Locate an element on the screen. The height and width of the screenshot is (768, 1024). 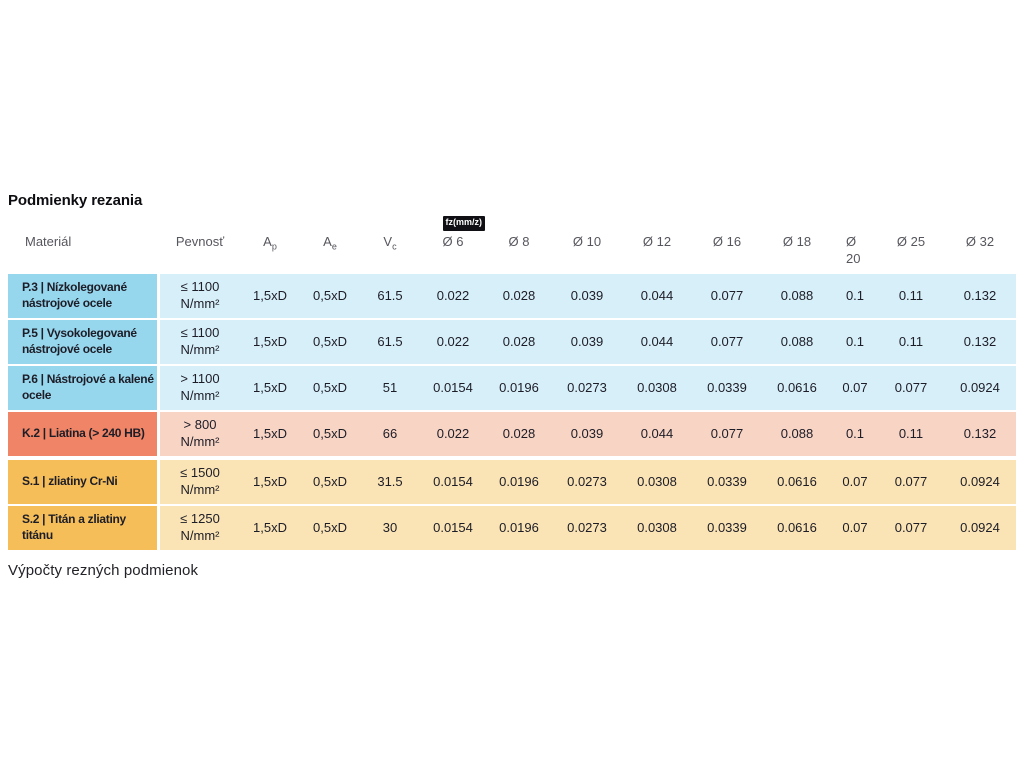
fz-value-cell: 0.0339 is located at coordinates (727, 527).